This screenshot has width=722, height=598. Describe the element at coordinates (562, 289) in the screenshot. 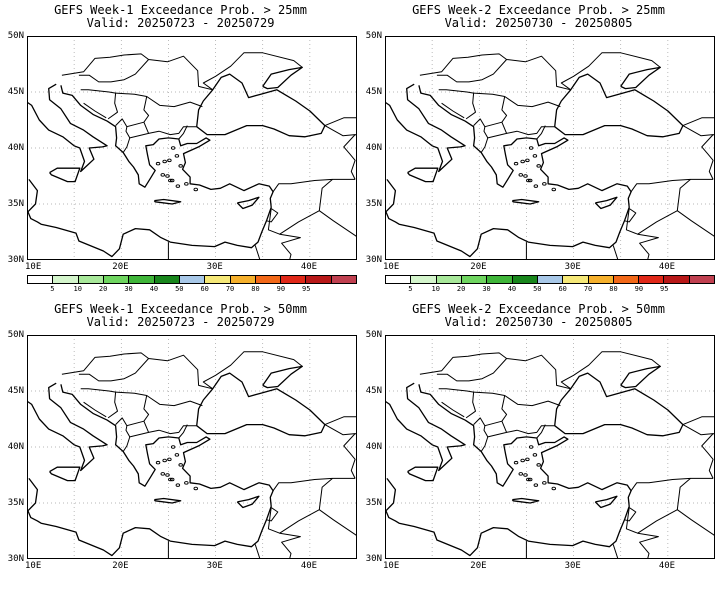

I see `colorbar-tick-label: 60` at that location.